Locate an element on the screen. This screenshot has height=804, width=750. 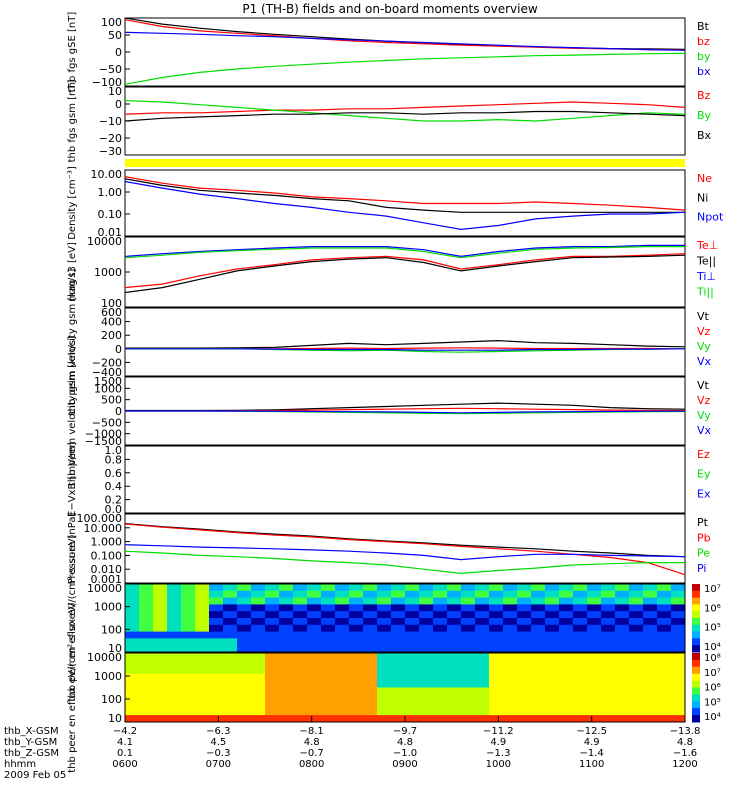
y-tick-label: 0 is located at coordinates (118, 104).